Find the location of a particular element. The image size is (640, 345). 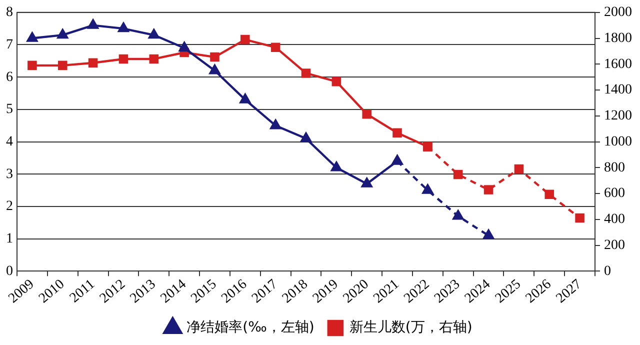

y2-tick-label: 800 is located at coordinates (614, 168).